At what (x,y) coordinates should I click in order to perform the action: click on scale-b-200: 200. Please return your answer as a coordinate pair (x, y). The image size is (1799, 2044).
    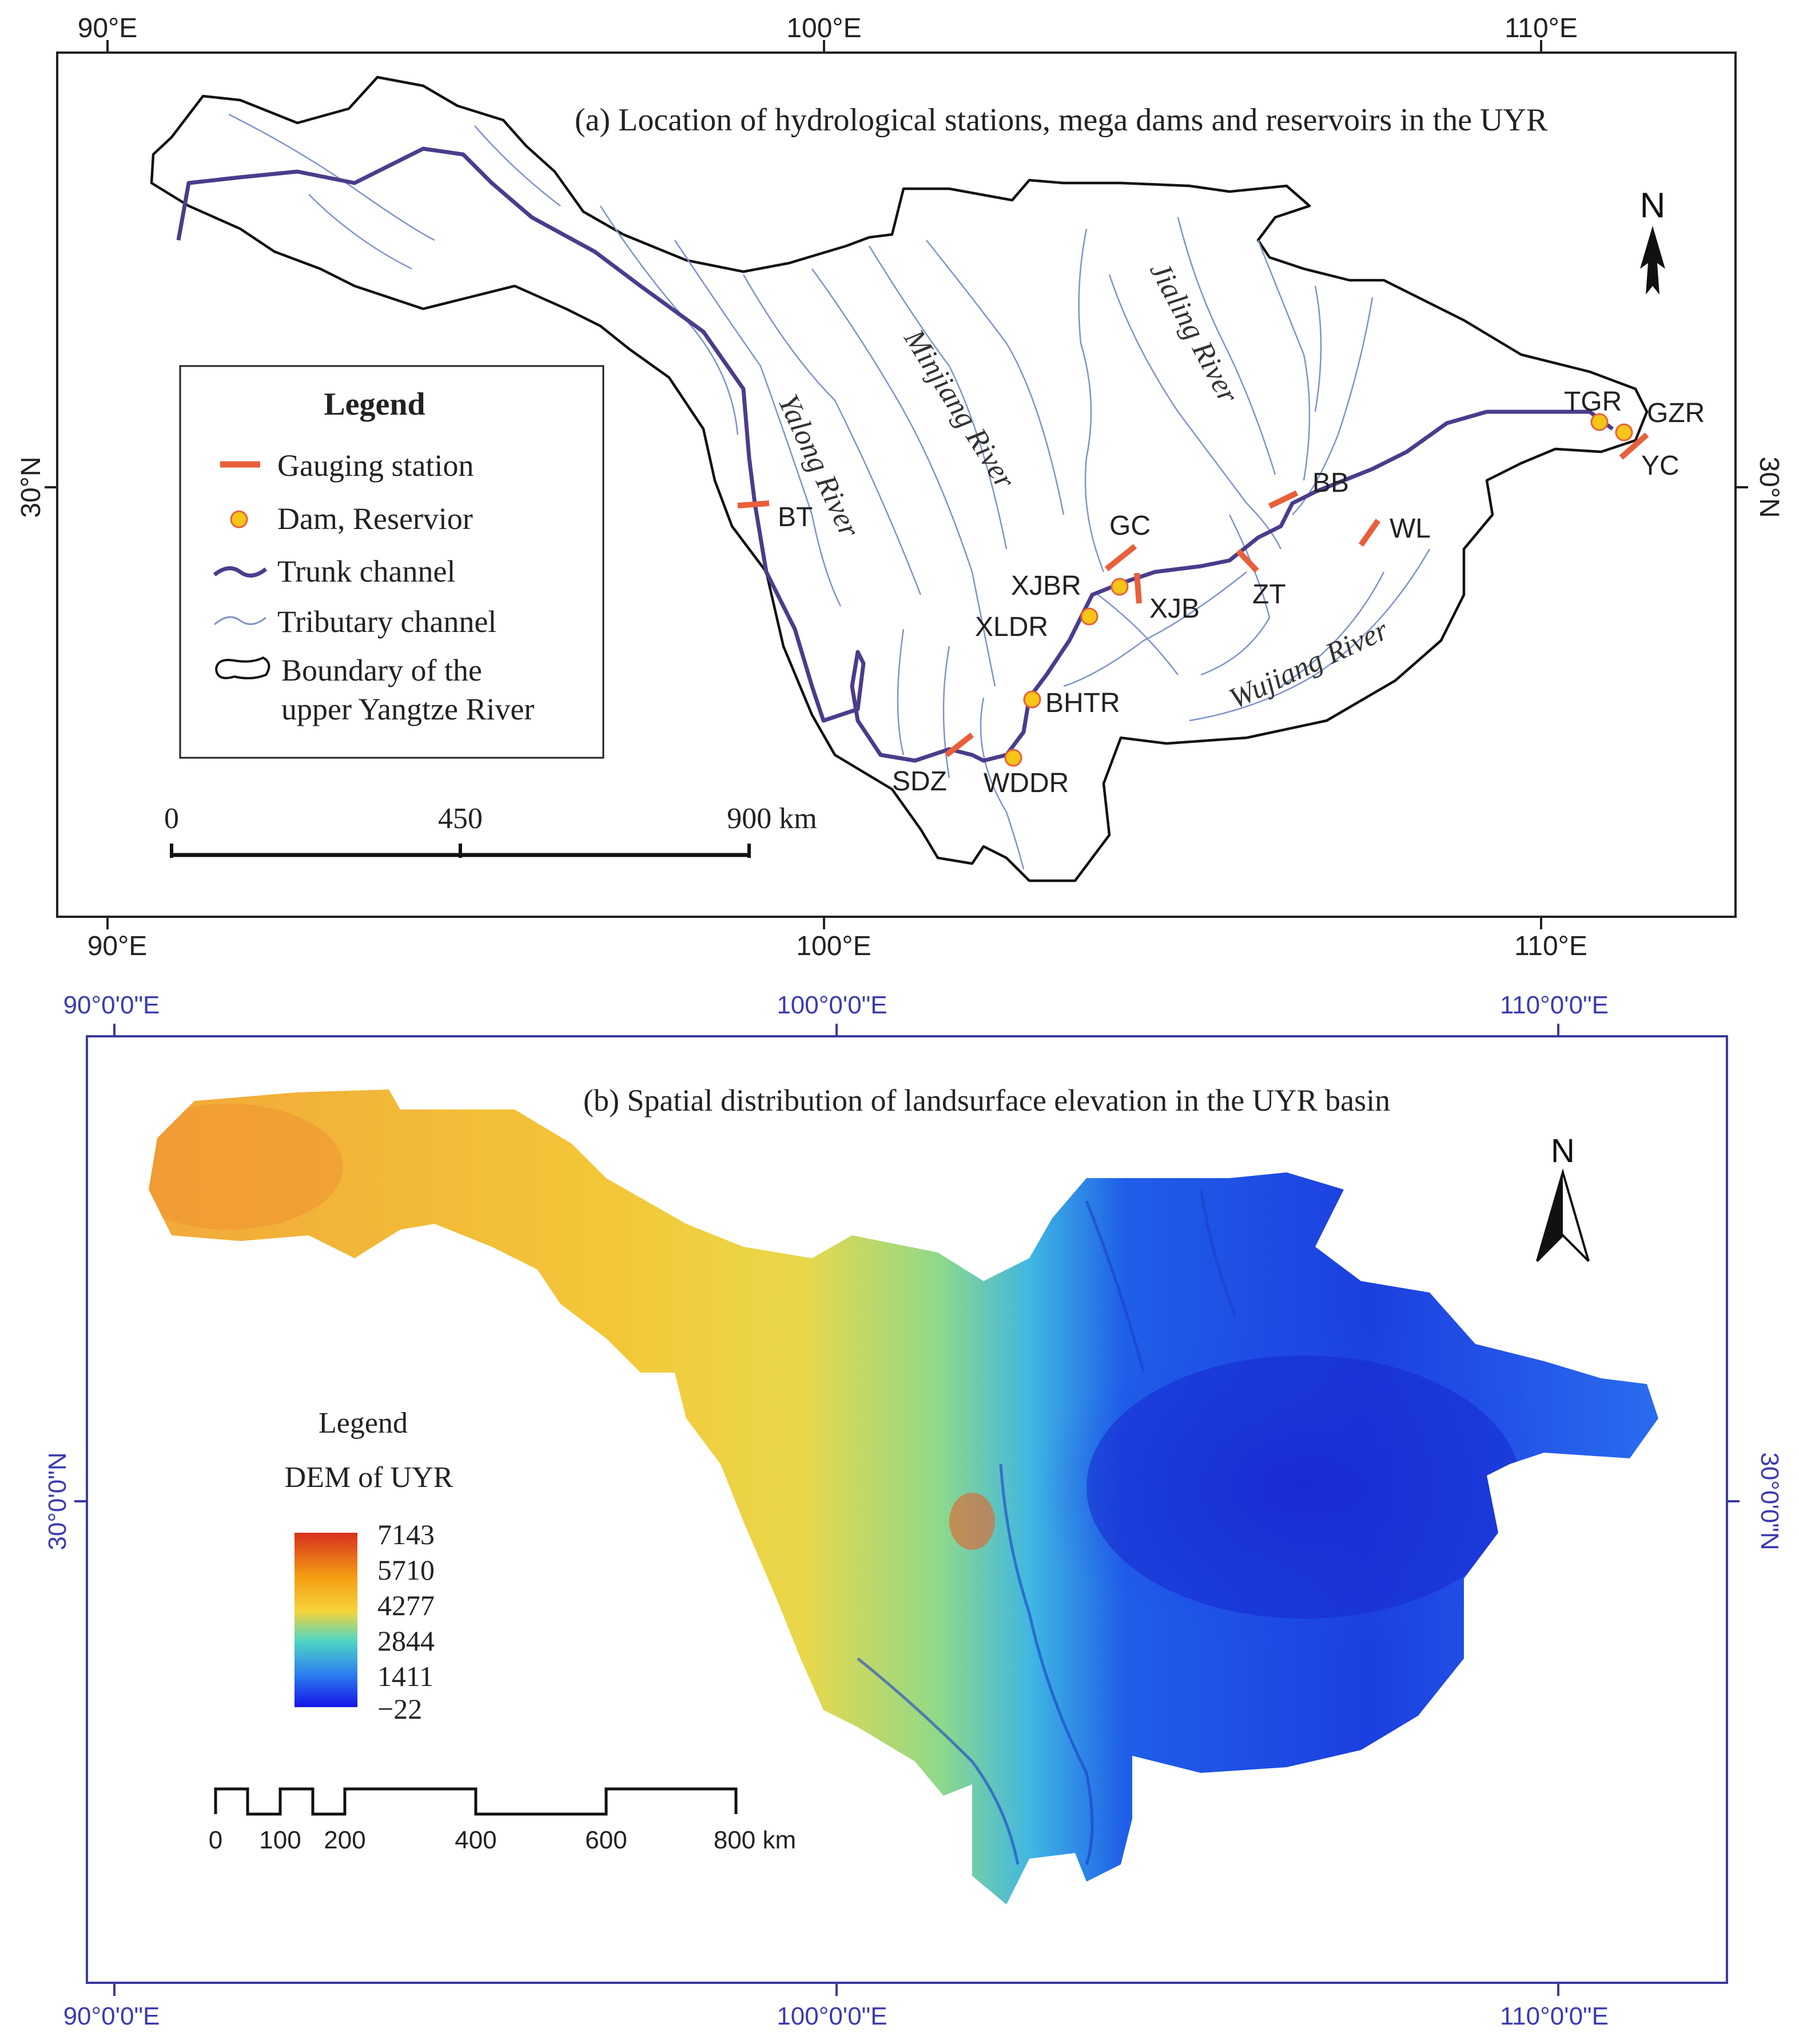
    Looking at the image, I should click on (344, 1840).